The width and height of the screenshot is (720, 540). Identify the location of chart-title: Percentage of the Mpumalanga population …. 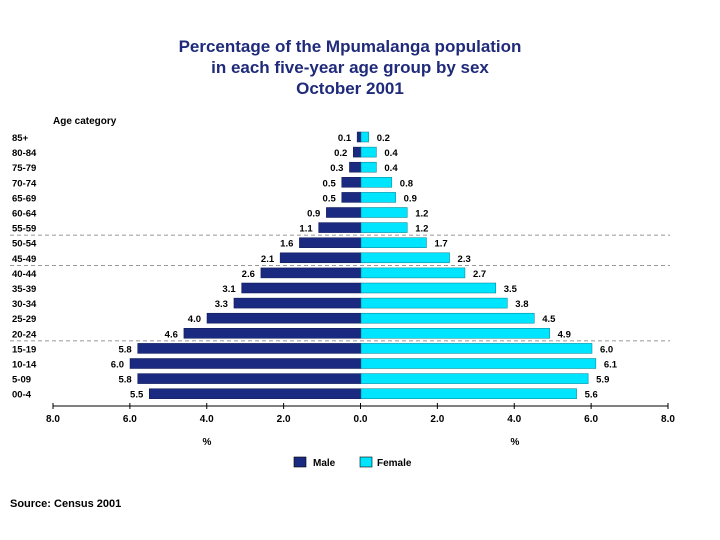
(350, 67).